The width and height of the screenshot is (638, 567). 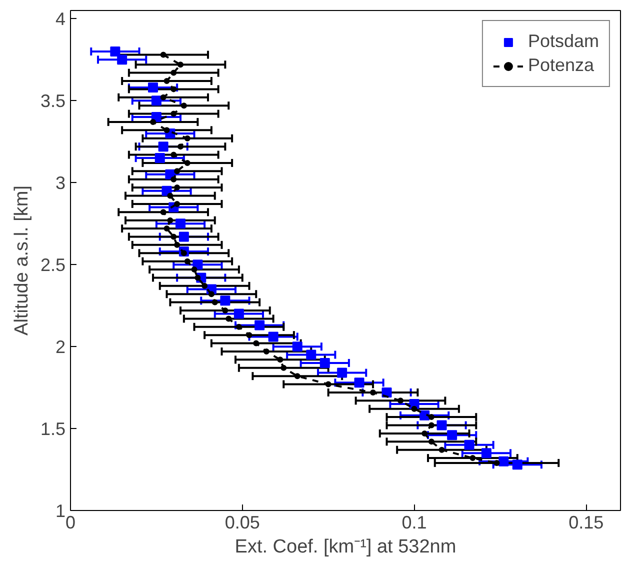 I want to click on legend-label: Potenza, so click(x=561, y=65).